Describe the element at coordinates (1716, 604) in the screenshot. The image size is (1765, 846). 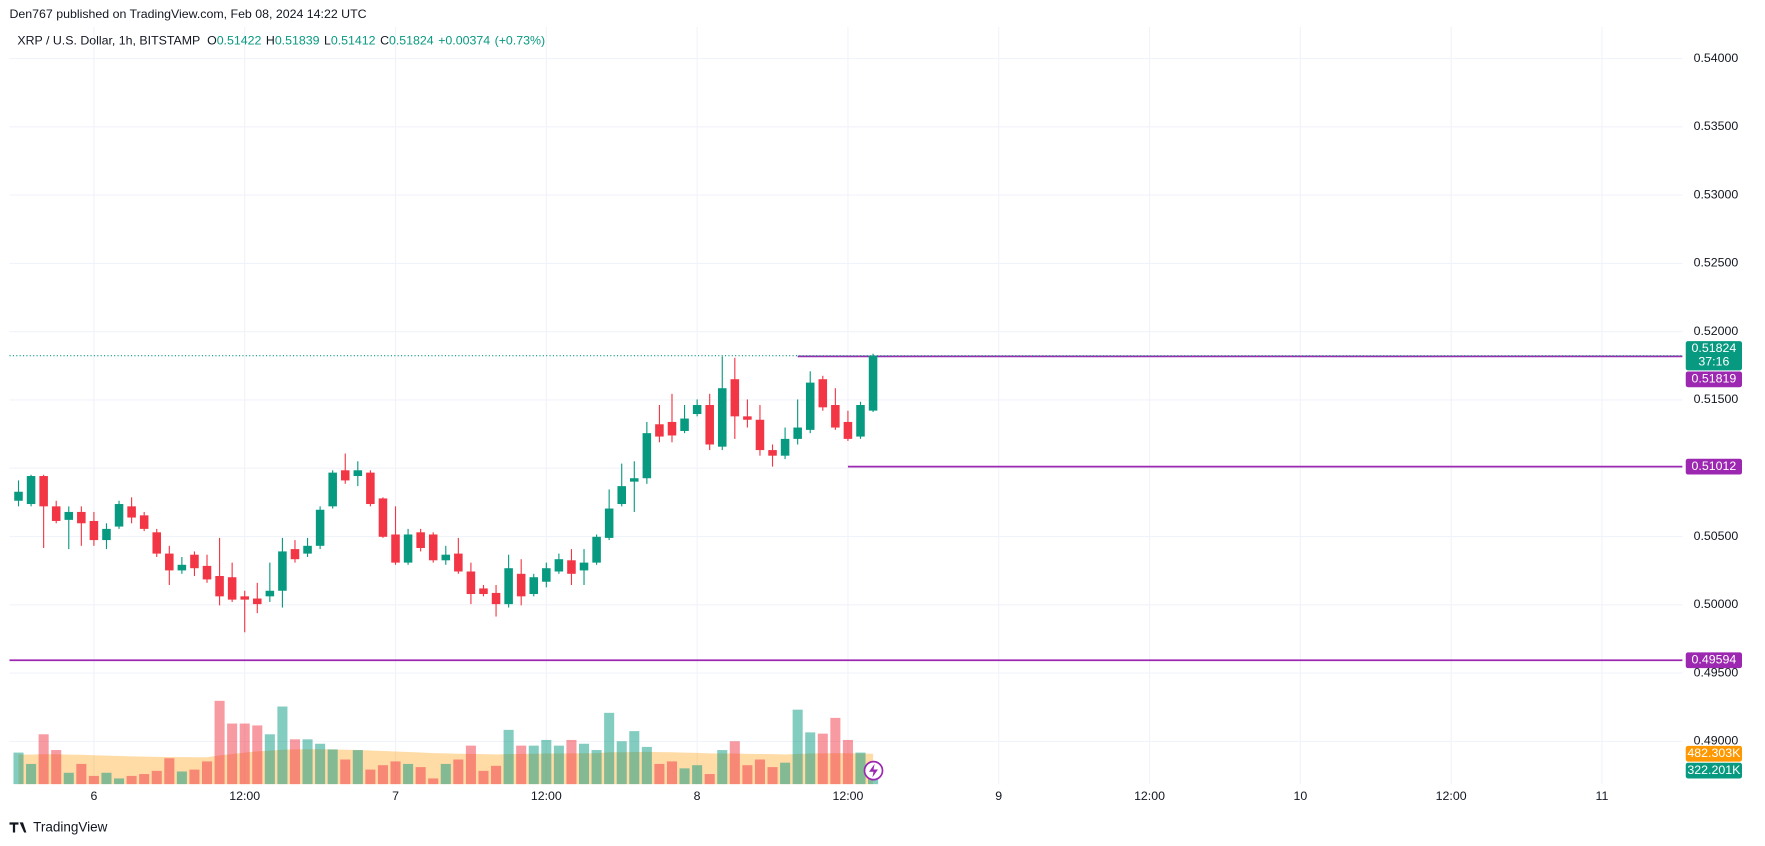
I see `y-tick-label: 0.50000` at that location.